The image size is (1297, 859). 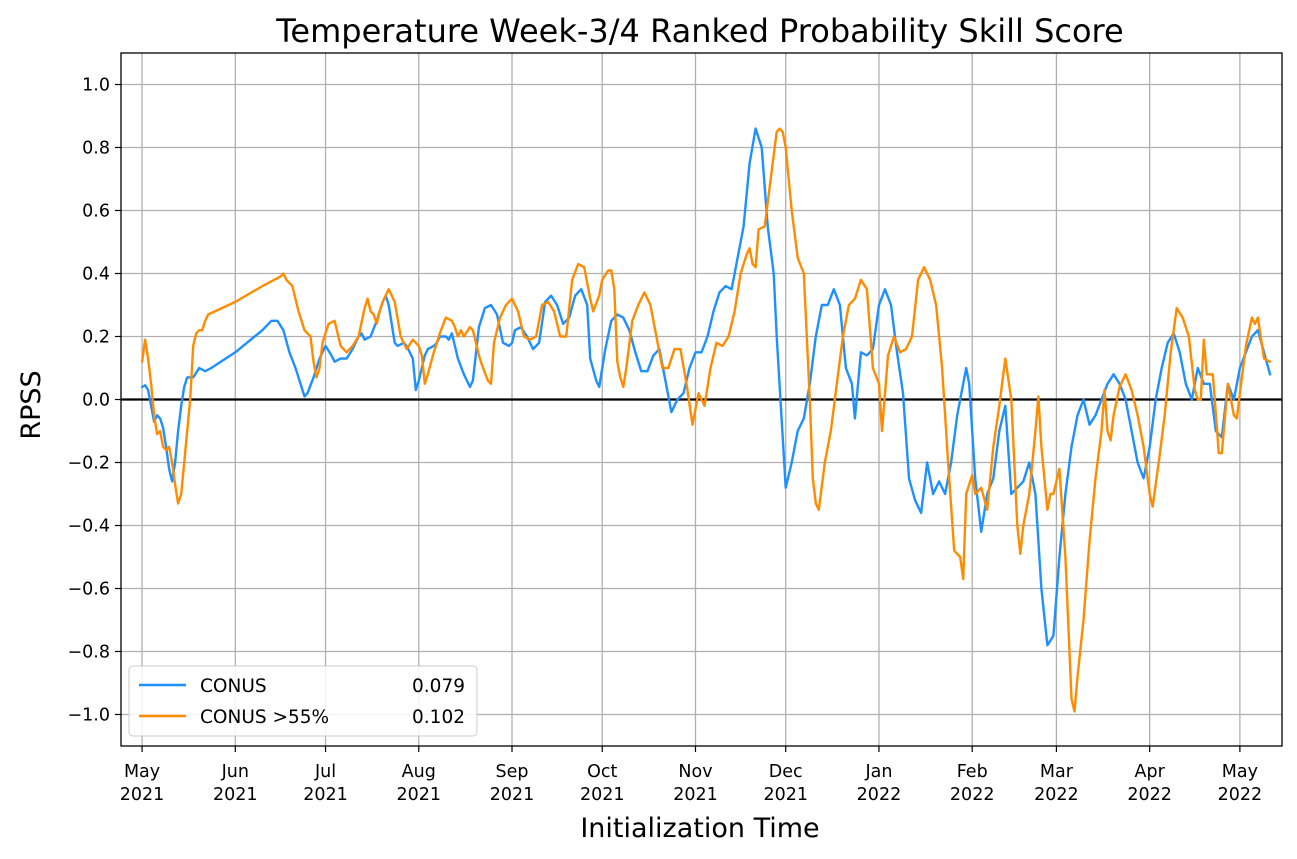 I want to click on y-tick-label: −0.8, so click(x=89, y=653).